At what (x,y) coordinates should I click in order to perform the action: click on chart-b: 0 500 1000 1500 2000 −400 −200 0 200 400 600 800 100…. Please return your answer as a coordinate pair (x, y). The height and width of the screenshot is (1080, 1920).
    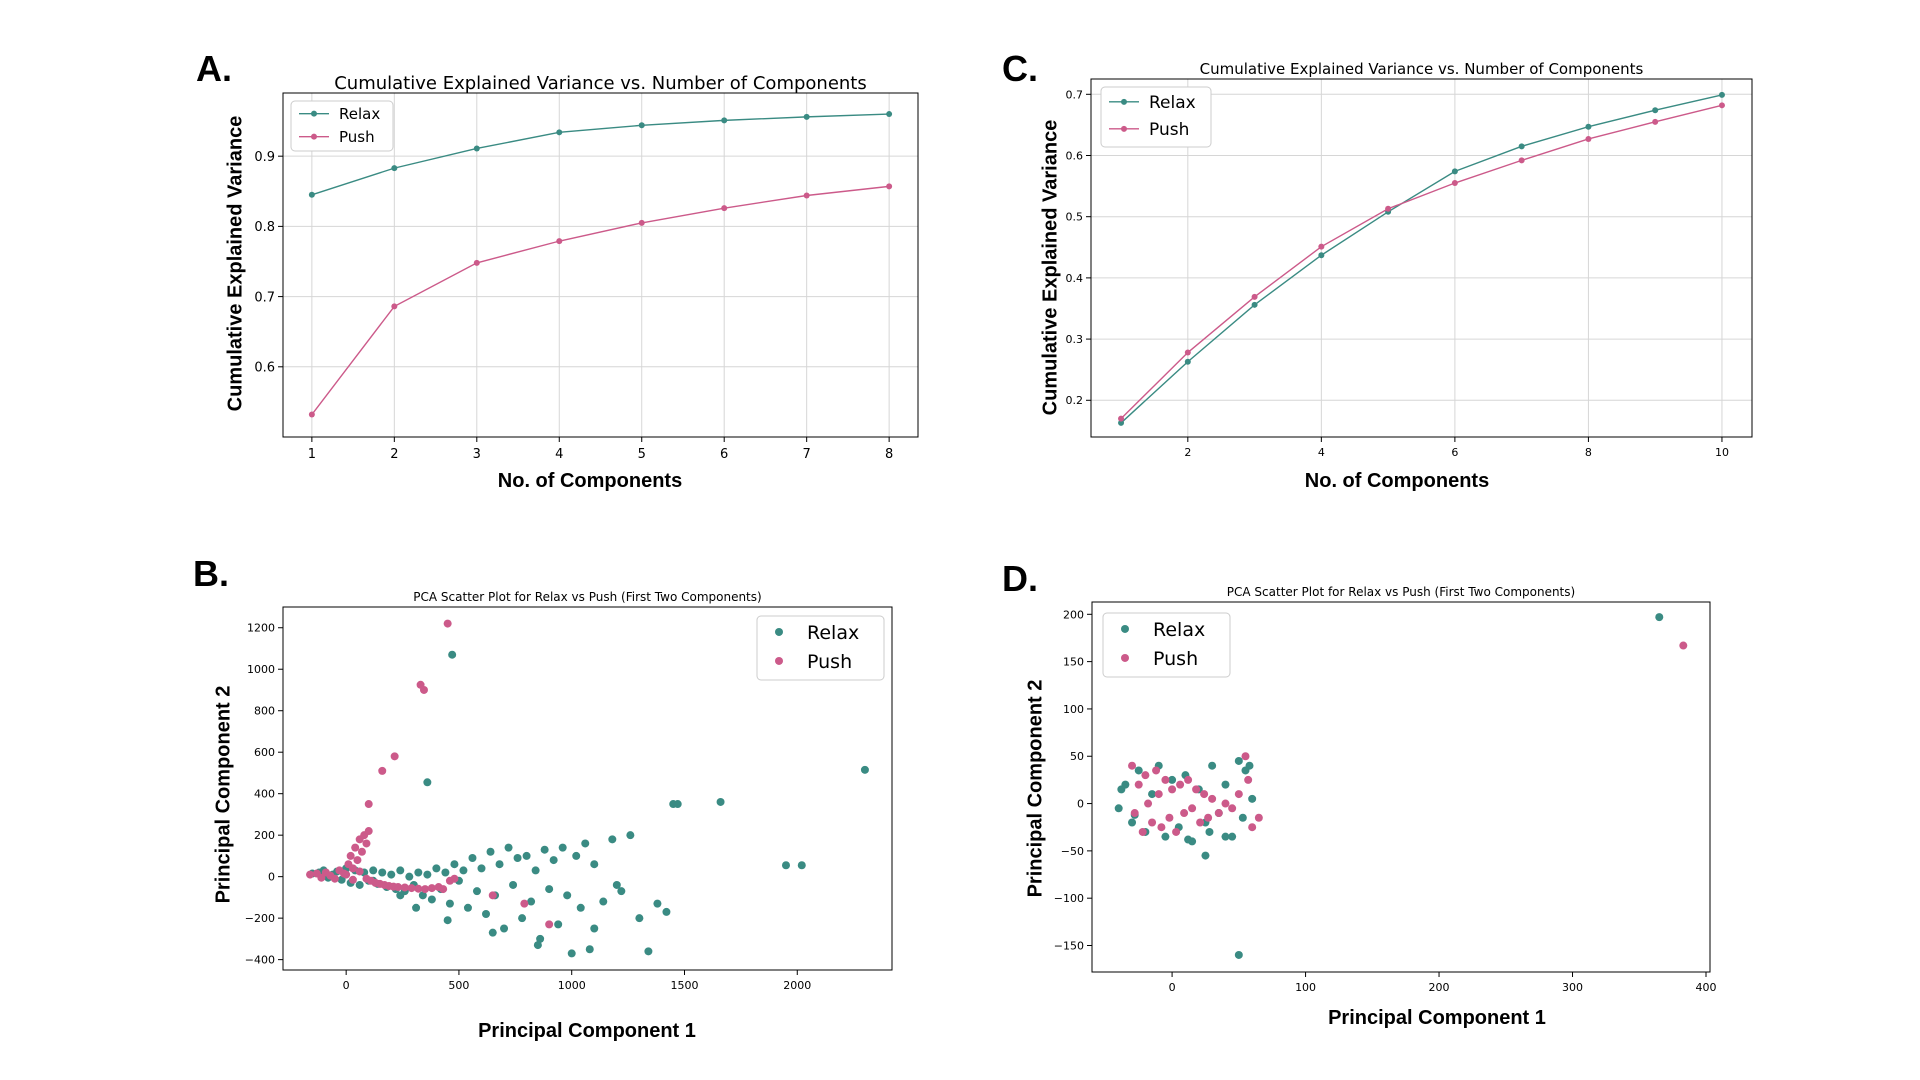
    Looking at the image, I should click on (569, 791).